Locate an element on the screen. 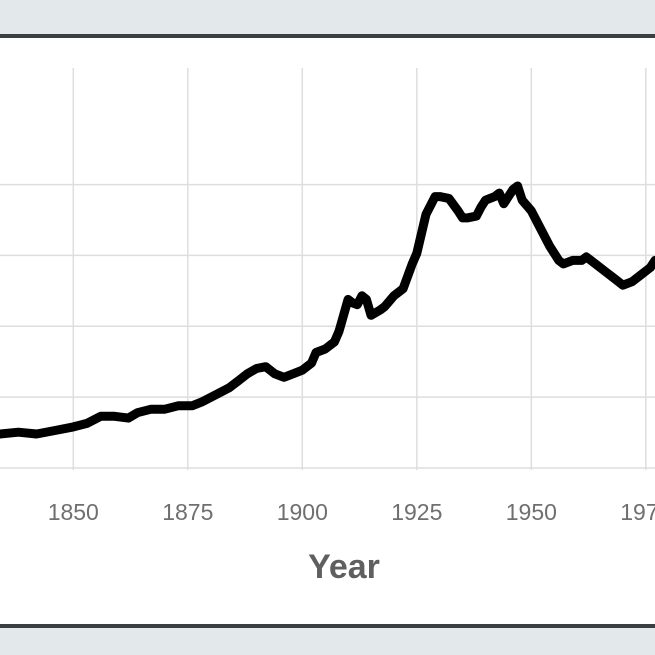 This screenshot has height=655, width=655. x-axis-title: Year is located at coordinates (344, 567).